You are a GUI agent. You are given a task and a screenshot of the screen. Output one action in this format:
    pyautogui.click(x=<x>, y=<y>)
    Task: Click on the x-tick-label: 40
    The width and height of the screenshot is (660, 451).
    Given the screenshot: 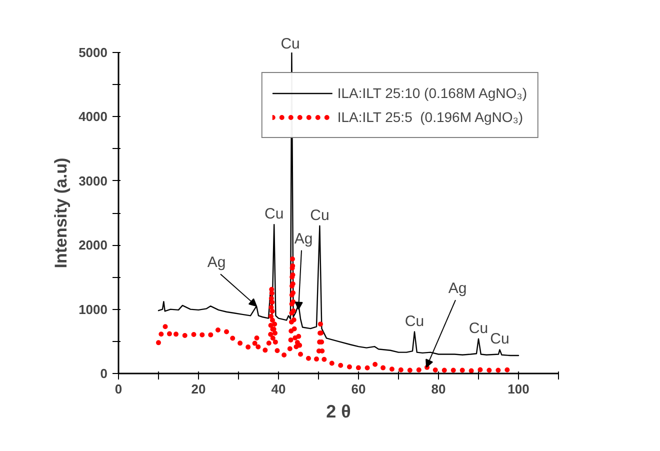 What is the action you would take?
    pyautogui.click(x=278, y=389)
    